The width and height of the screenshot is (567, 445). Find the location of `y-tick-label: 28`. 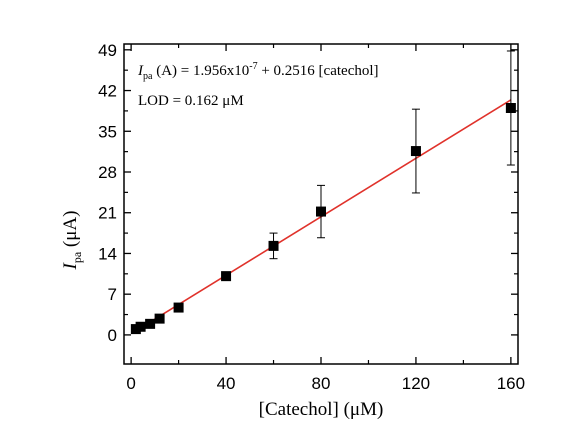

y-tick-label: 28 is located at coordinates (107, 172).